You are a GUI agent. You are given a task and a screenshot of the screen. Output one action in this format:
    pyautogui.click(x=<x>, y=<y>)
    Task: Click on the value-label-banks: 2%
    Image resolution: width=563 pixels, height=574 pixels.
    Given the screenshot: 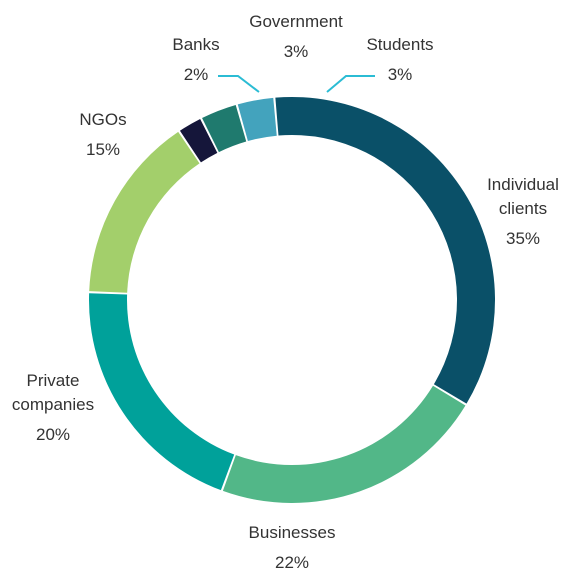 What is the action you would take?
    pyautogui.click(x=196, y=74)
    